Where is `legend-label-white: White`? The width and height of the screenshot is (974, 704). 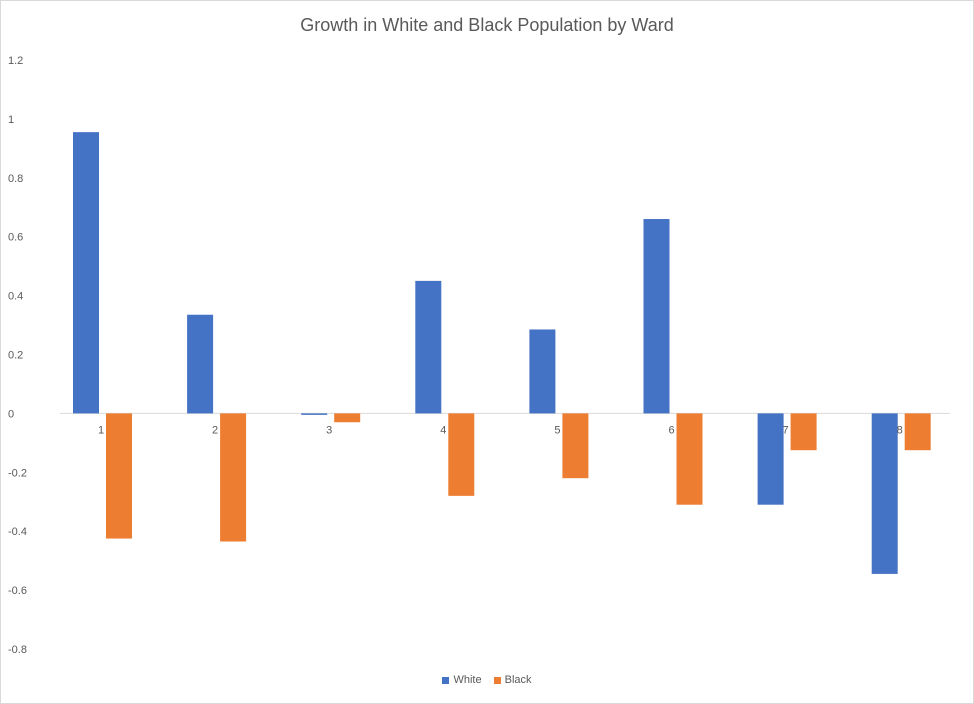
legend-label-white: White is located at coordinates (467, 680).